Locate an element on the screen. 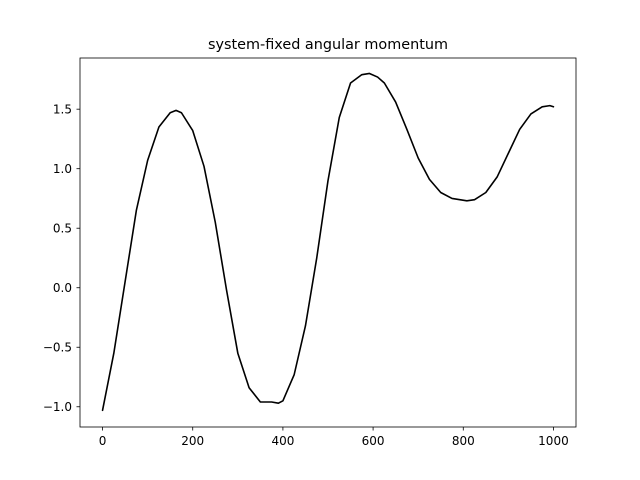  y-tick-label: −0.5 is located at coordinates (57, 348).